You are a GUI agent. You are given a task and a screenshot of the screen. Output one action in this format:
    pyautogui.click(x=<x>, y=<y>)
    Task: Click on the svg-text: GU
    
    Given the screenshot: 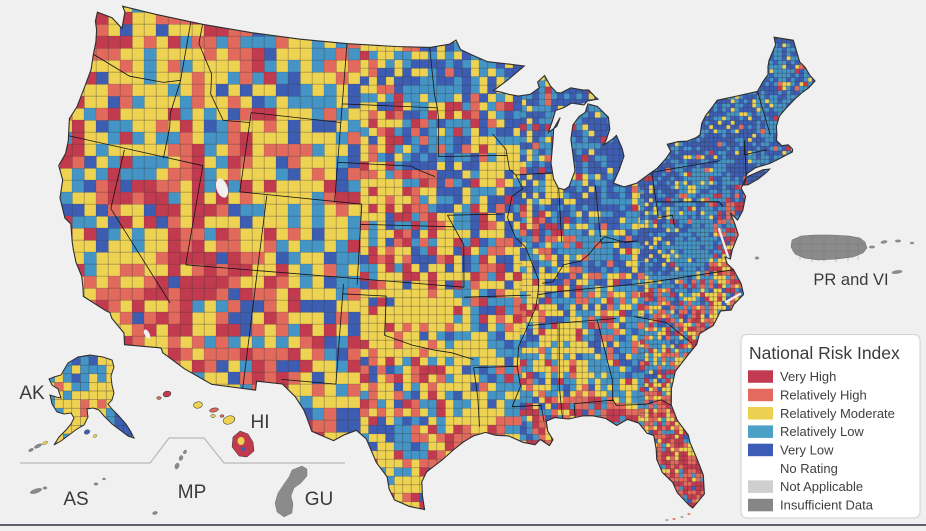 What is the action you would take?
    pyautogui.click(x=319, y=499)
    